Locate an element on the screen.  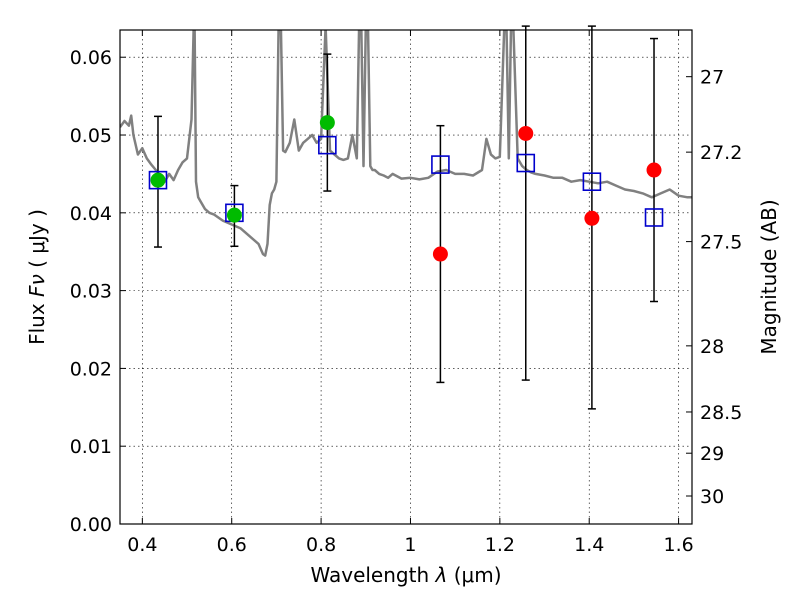
y-axis-symbol: Fν is located at coordinates (37, 285).